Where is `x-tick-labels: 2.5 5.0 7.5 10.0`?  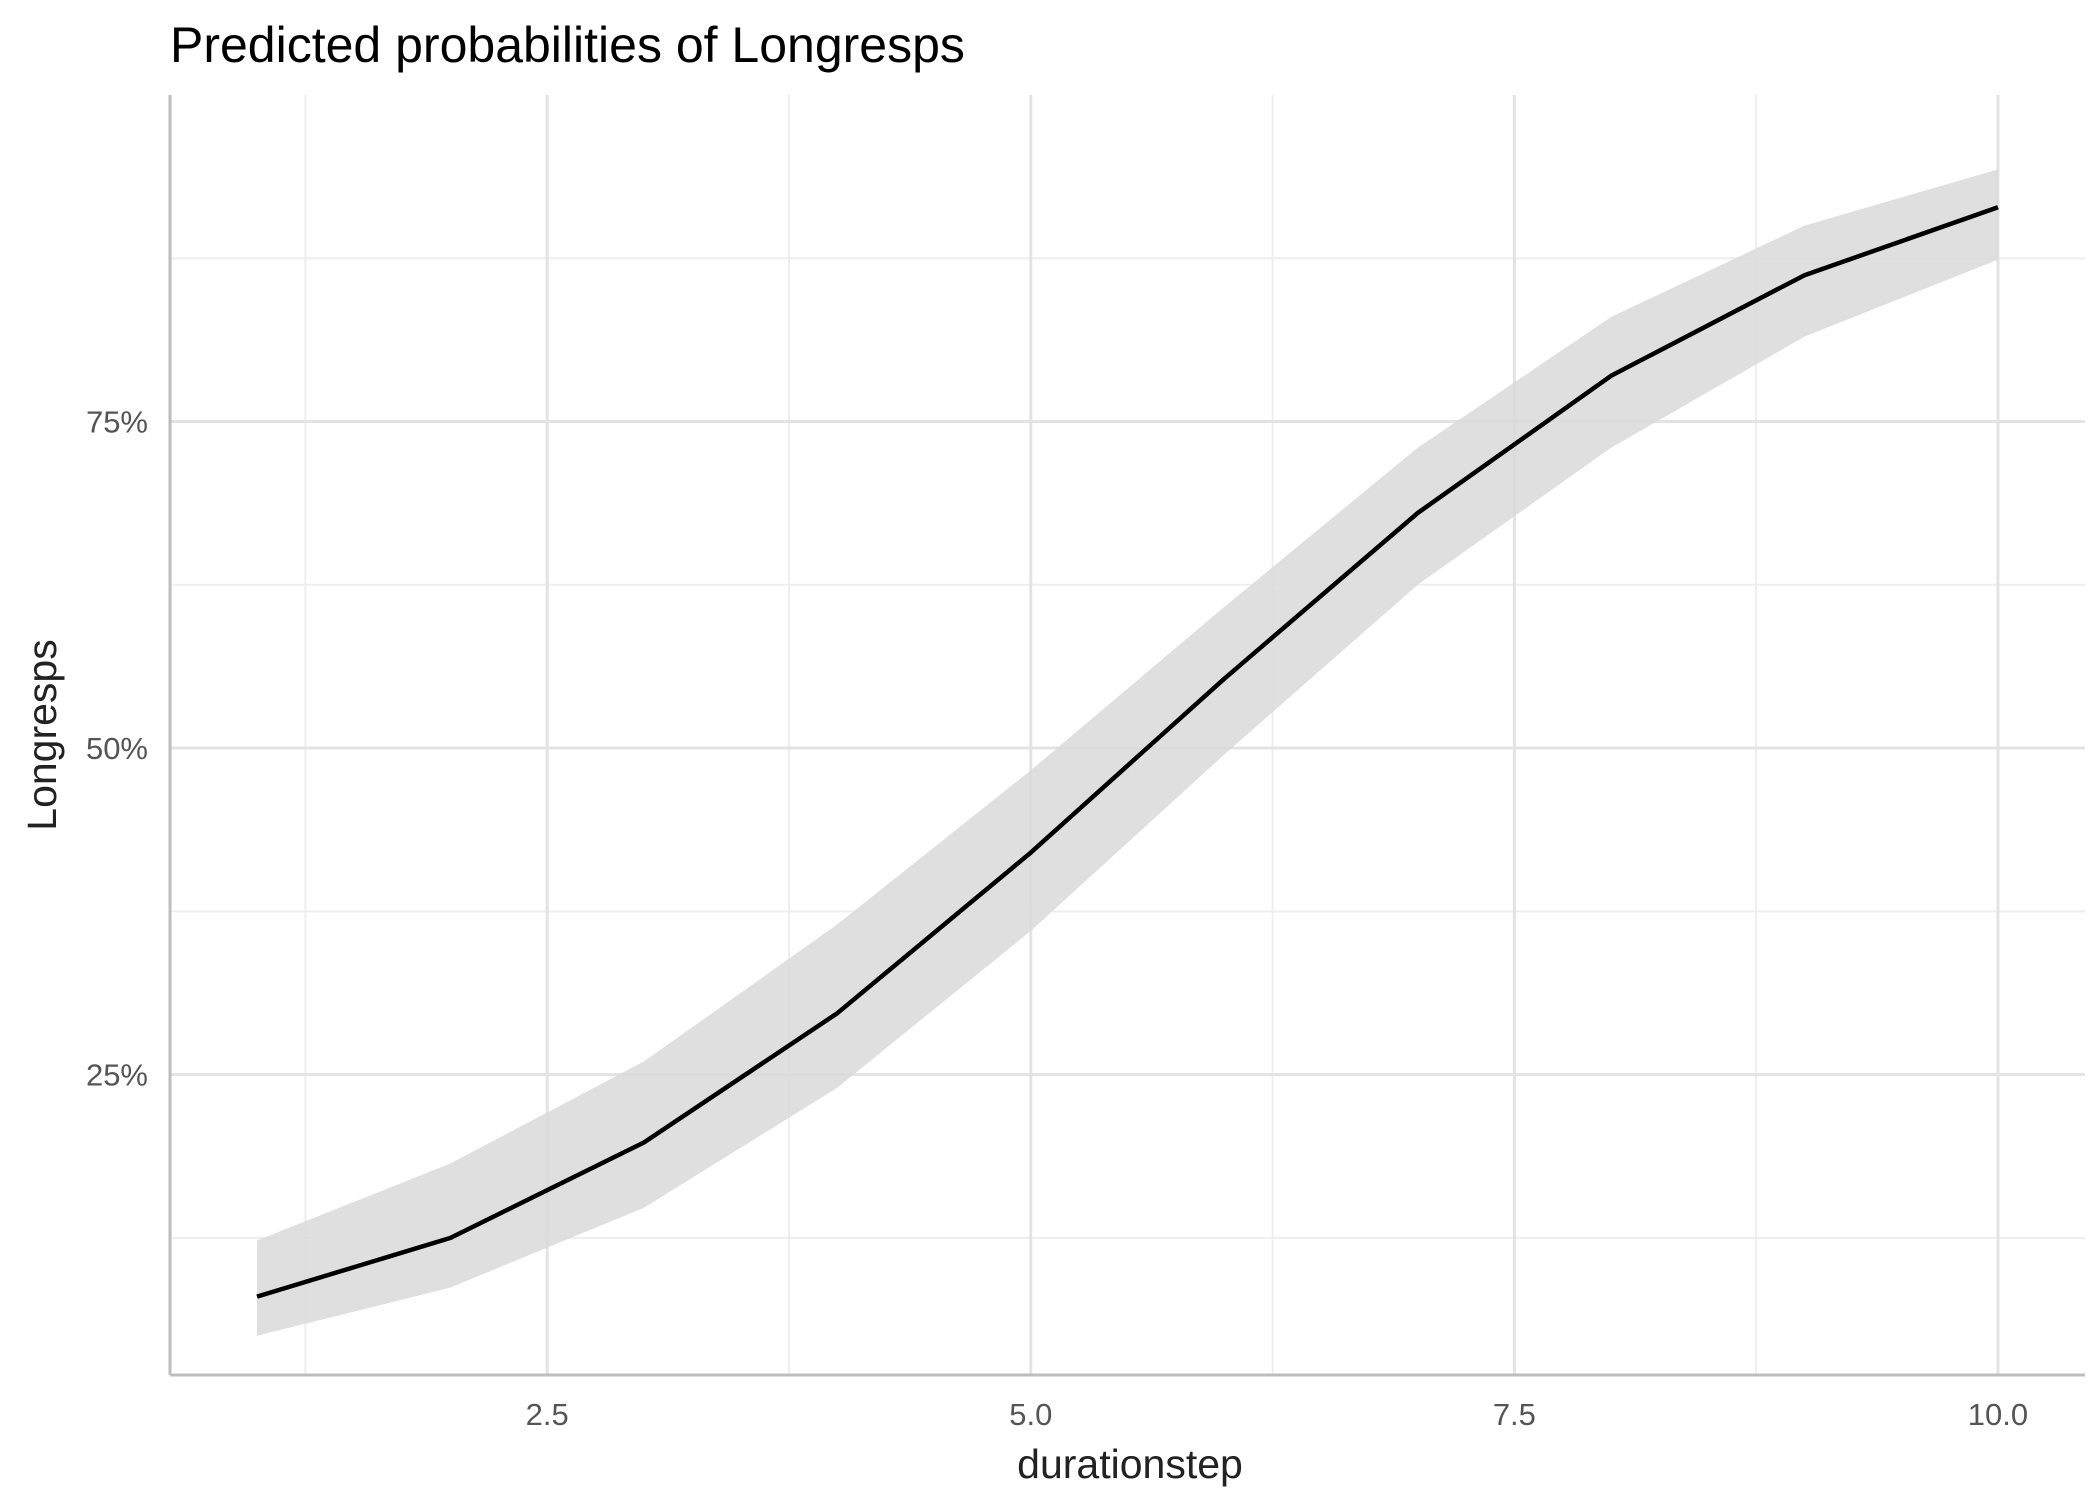 x-tick-labels: 2.5 5.0 7.5 10.0 is located at coordinates (1277, 1414).